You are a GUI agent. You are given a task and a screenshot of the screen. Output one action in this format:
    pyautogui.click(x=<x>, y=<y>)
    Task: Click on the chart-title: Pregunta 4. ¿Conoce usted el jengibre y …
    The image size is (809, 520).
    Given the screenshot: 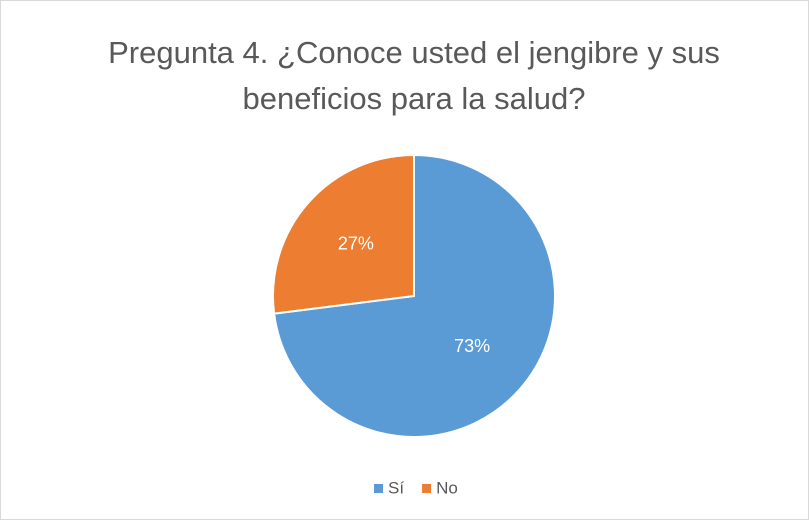 What is the action you would take?
    pyautogui.click(x=414, y=75)
    